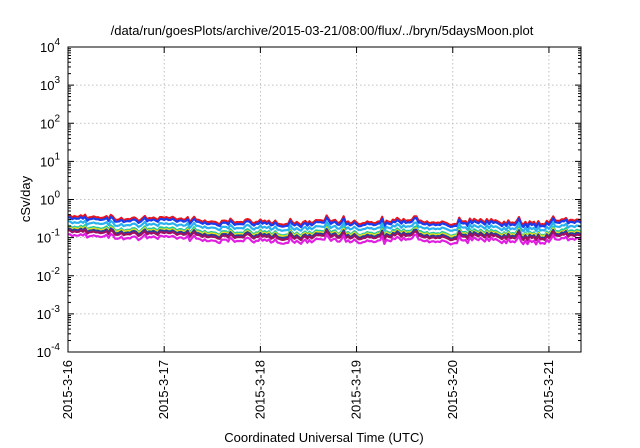  I want to click on y-tick-labels: 10⁻⁴ 10⁻³ 10⁻² 10⁻¹ 10⁰ 10¹ 10² 10³ 10⁴, so click(49, 198).